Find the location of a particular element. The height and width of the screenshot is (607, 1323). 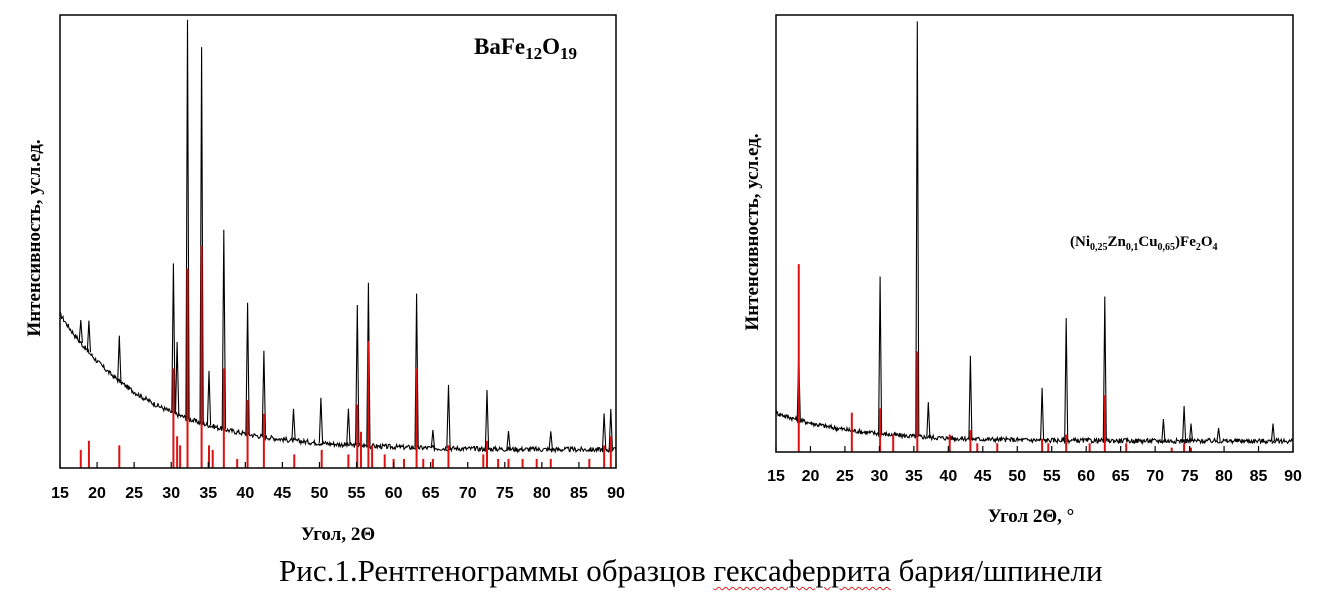

chart-right-xtick-label-15: 90 is located at coordinates (1293, 476).